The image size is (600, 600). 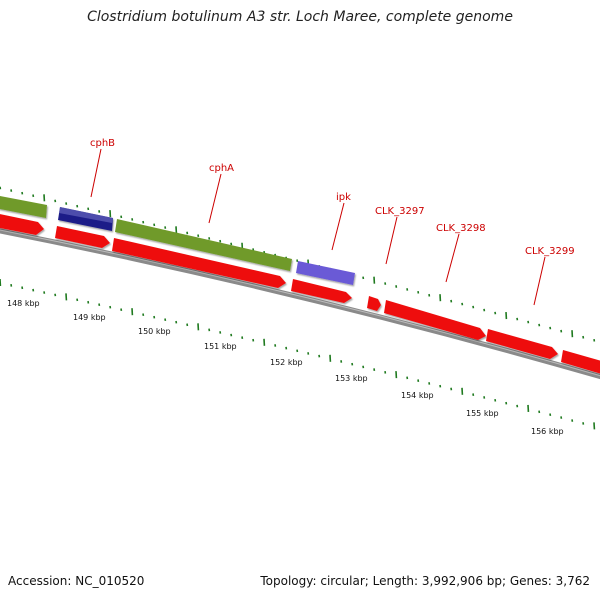 I want to click on feature-track-upper, so click(x=177, y=240).